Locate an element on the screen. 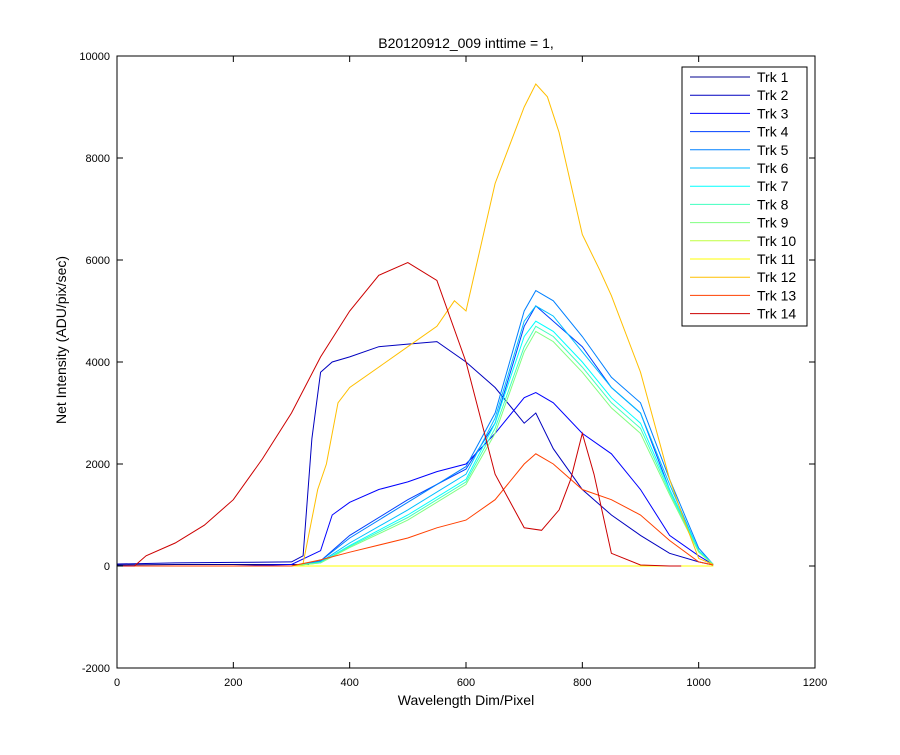  y-tick-label: 4000 is located at coordinates (98, 363).